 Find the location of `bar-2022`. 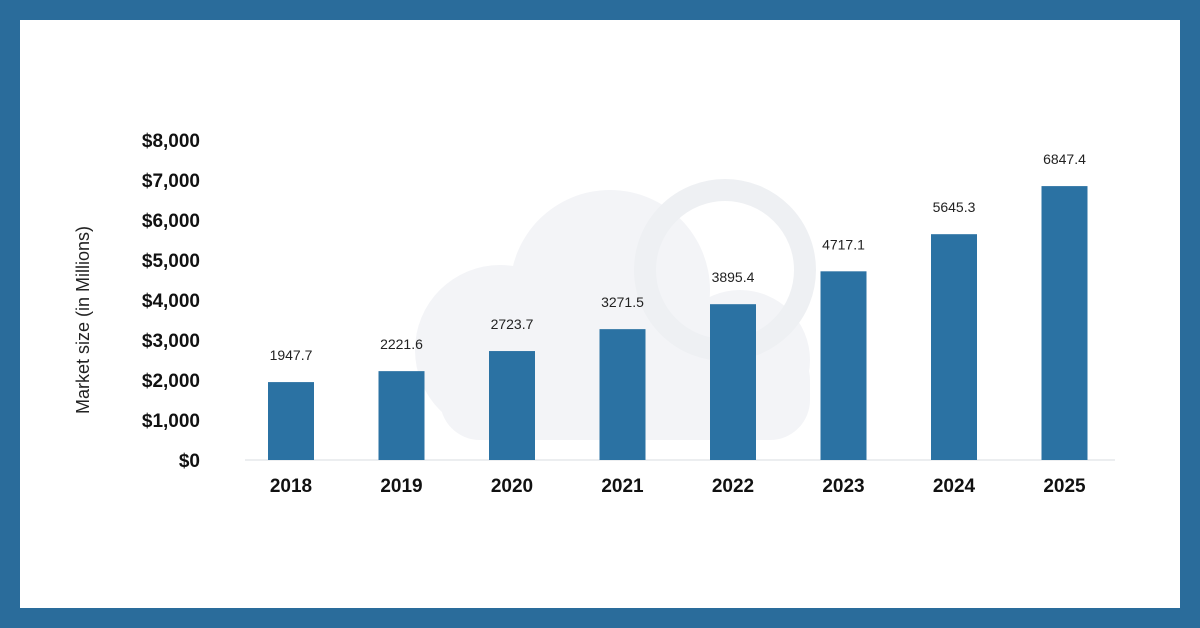

bar-2022 is located at coordinates (733, 382).